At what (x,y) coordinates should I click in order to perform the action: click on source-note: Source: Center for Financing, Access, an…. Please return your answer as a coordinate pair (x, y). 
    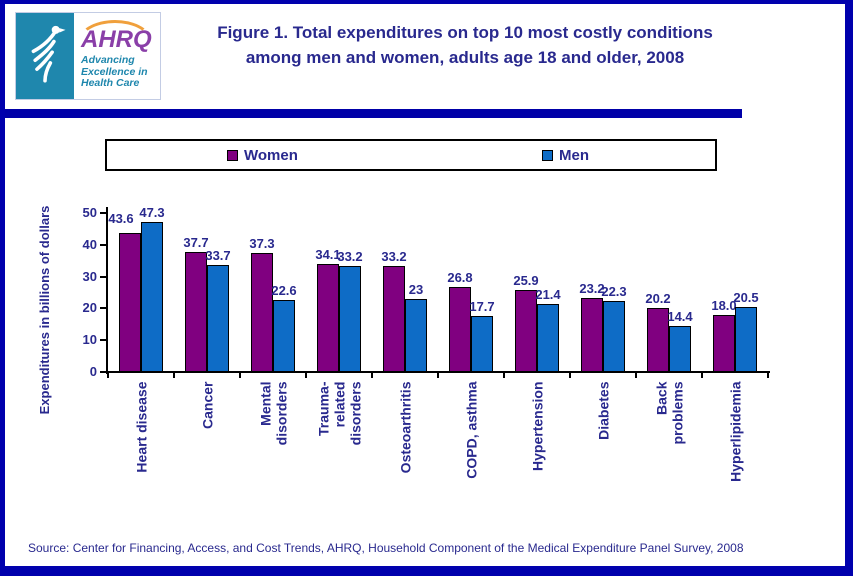
    Looking at the image, I should click on (386, 548).